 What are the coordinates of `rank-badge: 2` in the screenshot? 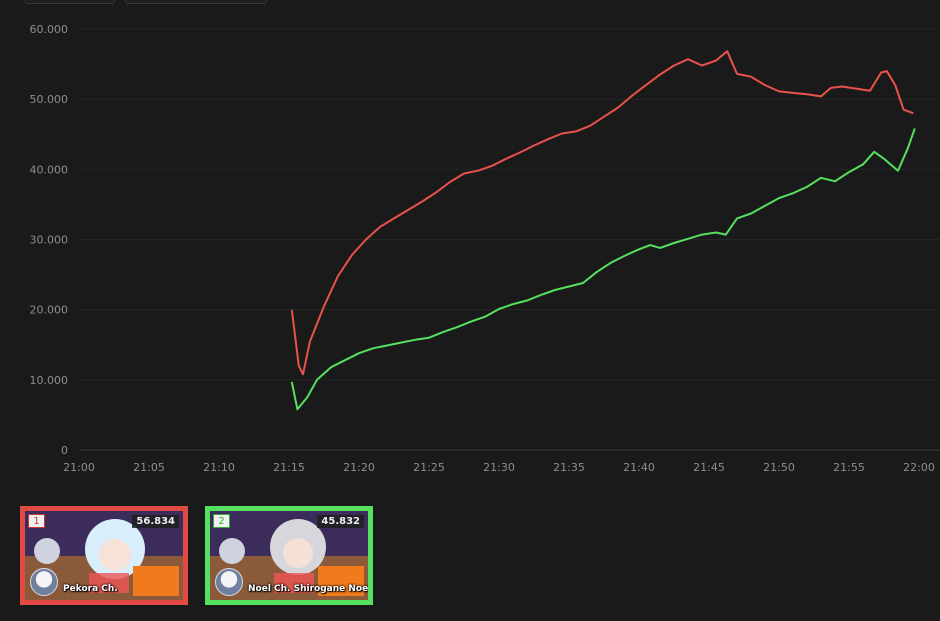 It's located at (221, 521).